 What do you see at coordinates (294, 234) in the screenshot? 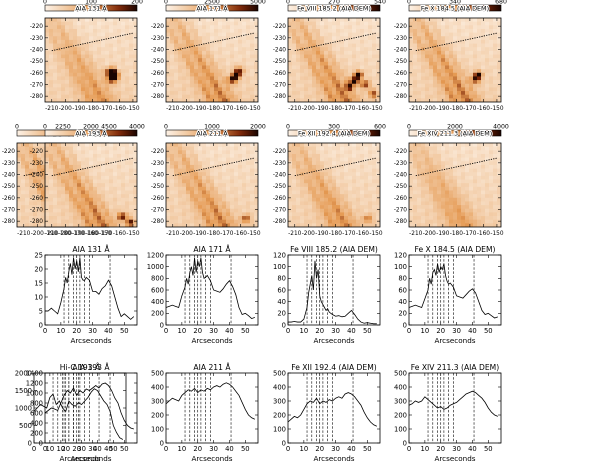
I see `map-xtick-label: -210` at bounding box center [294, 234].